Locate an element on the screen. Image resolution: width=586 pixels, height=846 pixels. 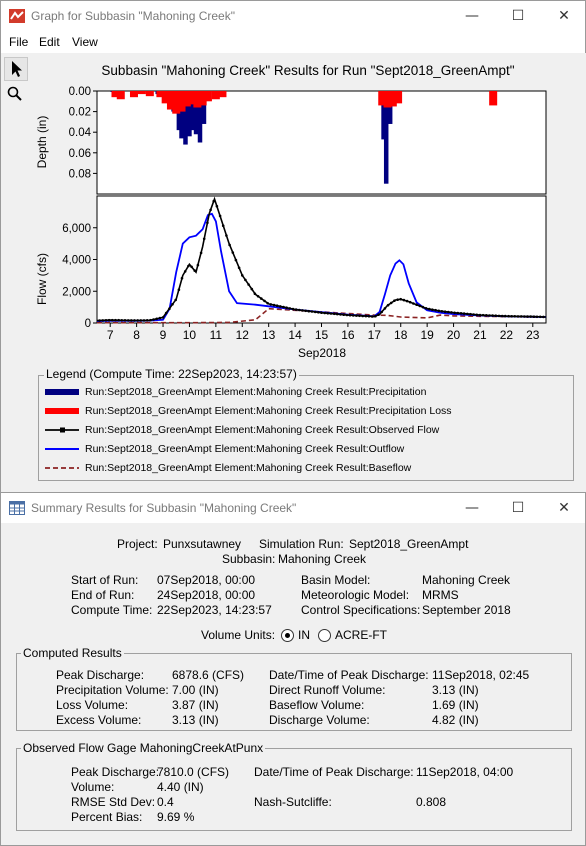
sim-run-label: Simulation Run: is located at coordinates (301, 544).